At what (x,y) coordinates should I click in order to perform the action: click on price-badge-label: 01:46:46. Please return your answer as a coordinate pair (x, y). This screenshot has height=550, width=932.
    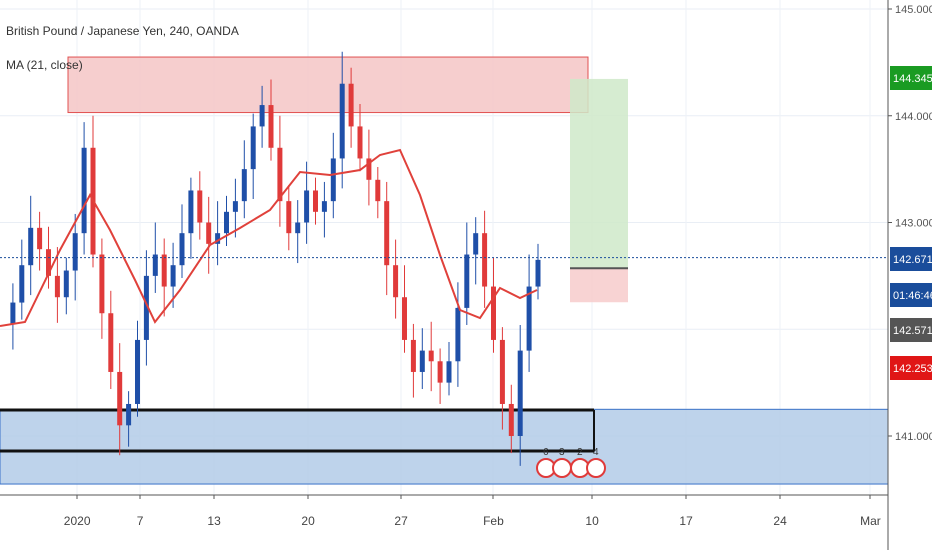
    Looking at the image, I should click on (912, 296).